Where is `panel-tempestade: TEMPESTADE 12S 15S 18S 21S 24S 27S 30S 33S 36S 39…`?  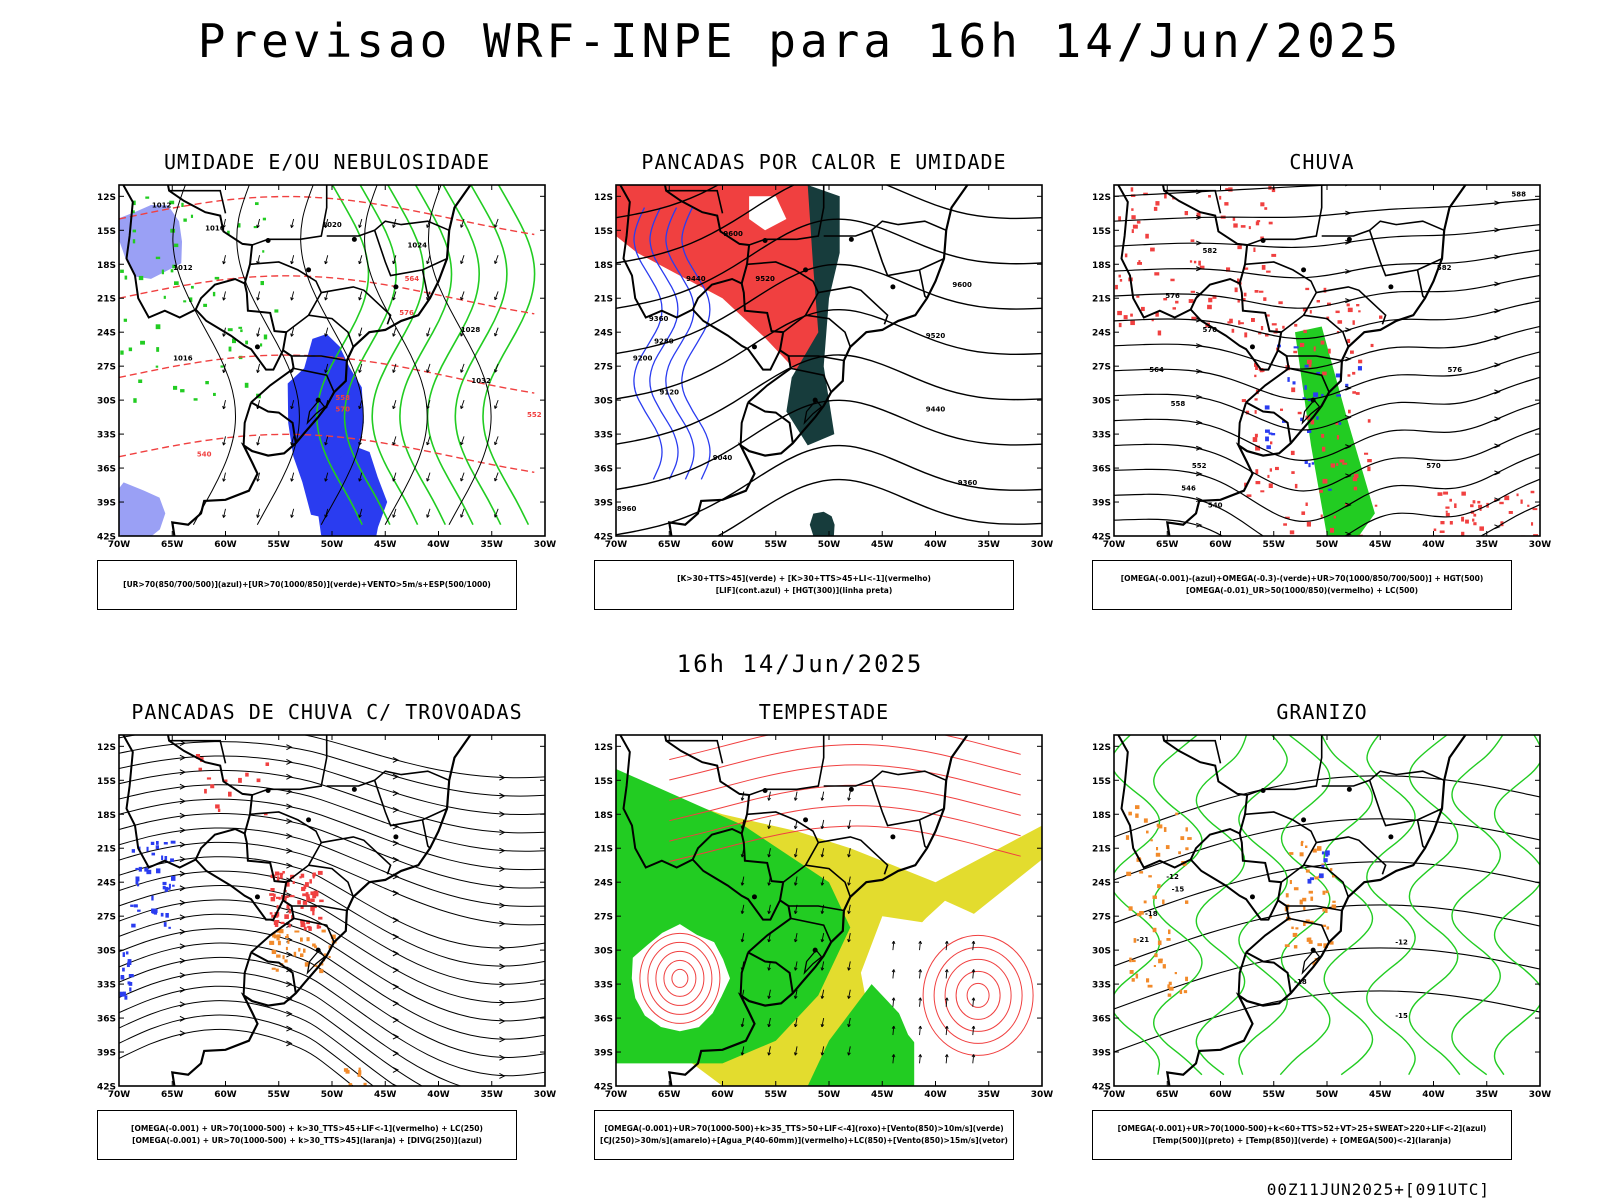 panel-tempestade: TEMPESTADE 12S 15S 18S 21S 24S 27S 30S 33S 36S 39… is located at coordinates (824, 935).